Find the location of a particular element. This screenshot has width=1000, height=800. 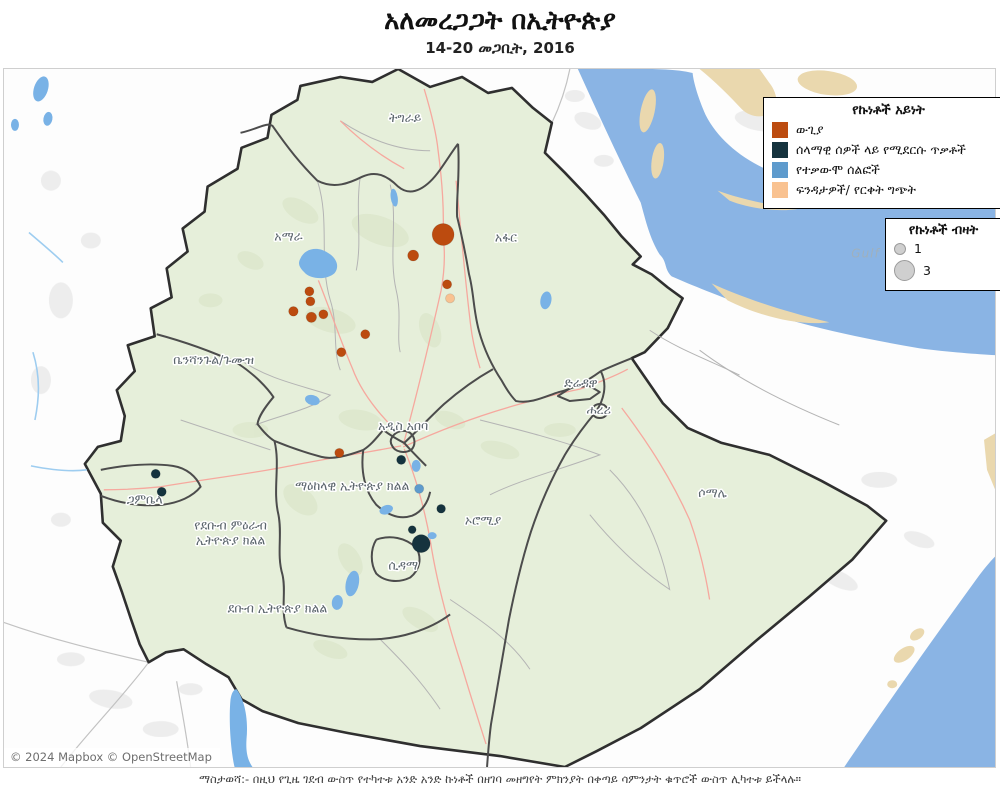

legend-size-title: የኩነቶች ብዛት is located at coordinates (943, 230).